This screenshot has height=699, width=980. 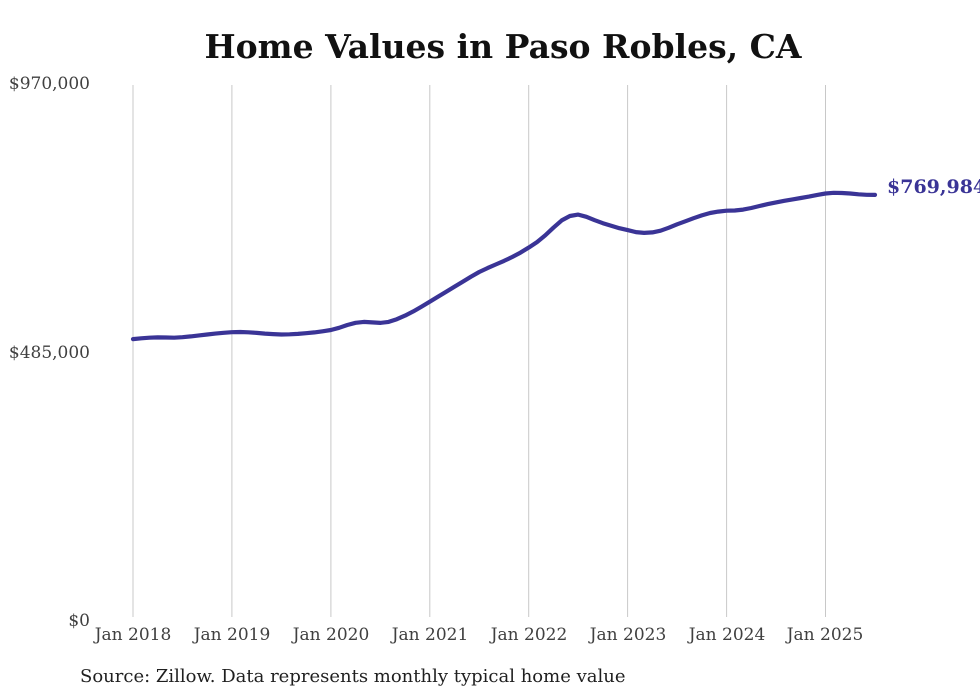 What do you see at coordinates (49, 353) in the screenshot?
I see `y-axis-tick-label: $485,000` at bounding box center [49, 353].